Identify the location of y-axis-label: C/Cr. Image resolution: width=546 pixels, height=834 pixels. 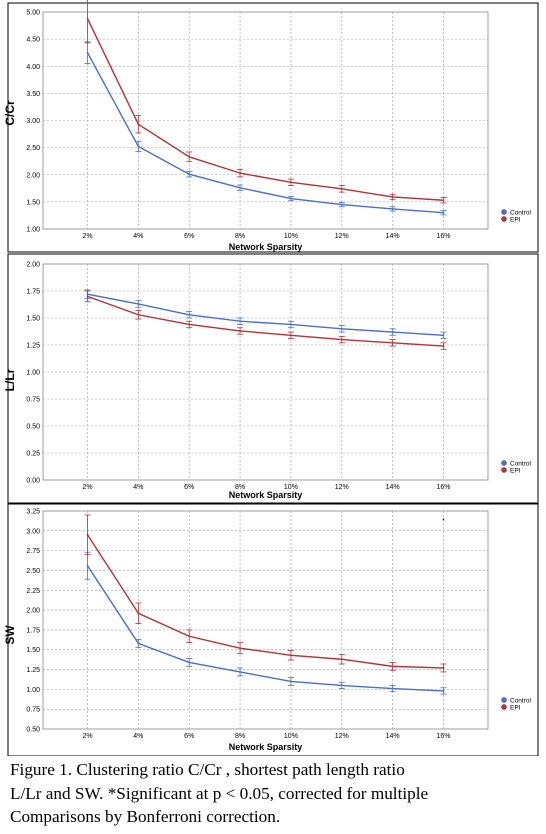
(10, 113).